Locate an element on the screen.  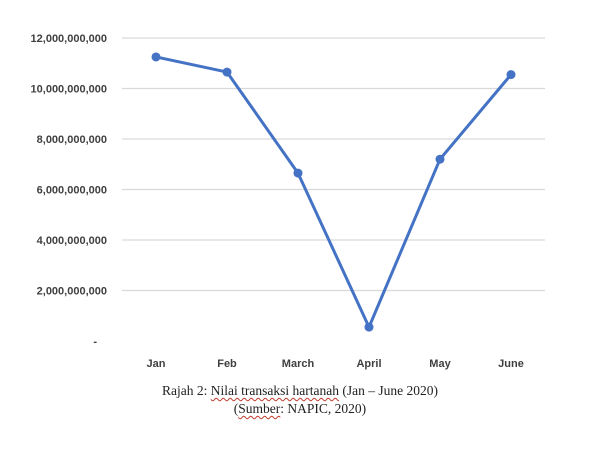
y-tick-label: 12,000,000,000 is located at coordinates (69, 39).